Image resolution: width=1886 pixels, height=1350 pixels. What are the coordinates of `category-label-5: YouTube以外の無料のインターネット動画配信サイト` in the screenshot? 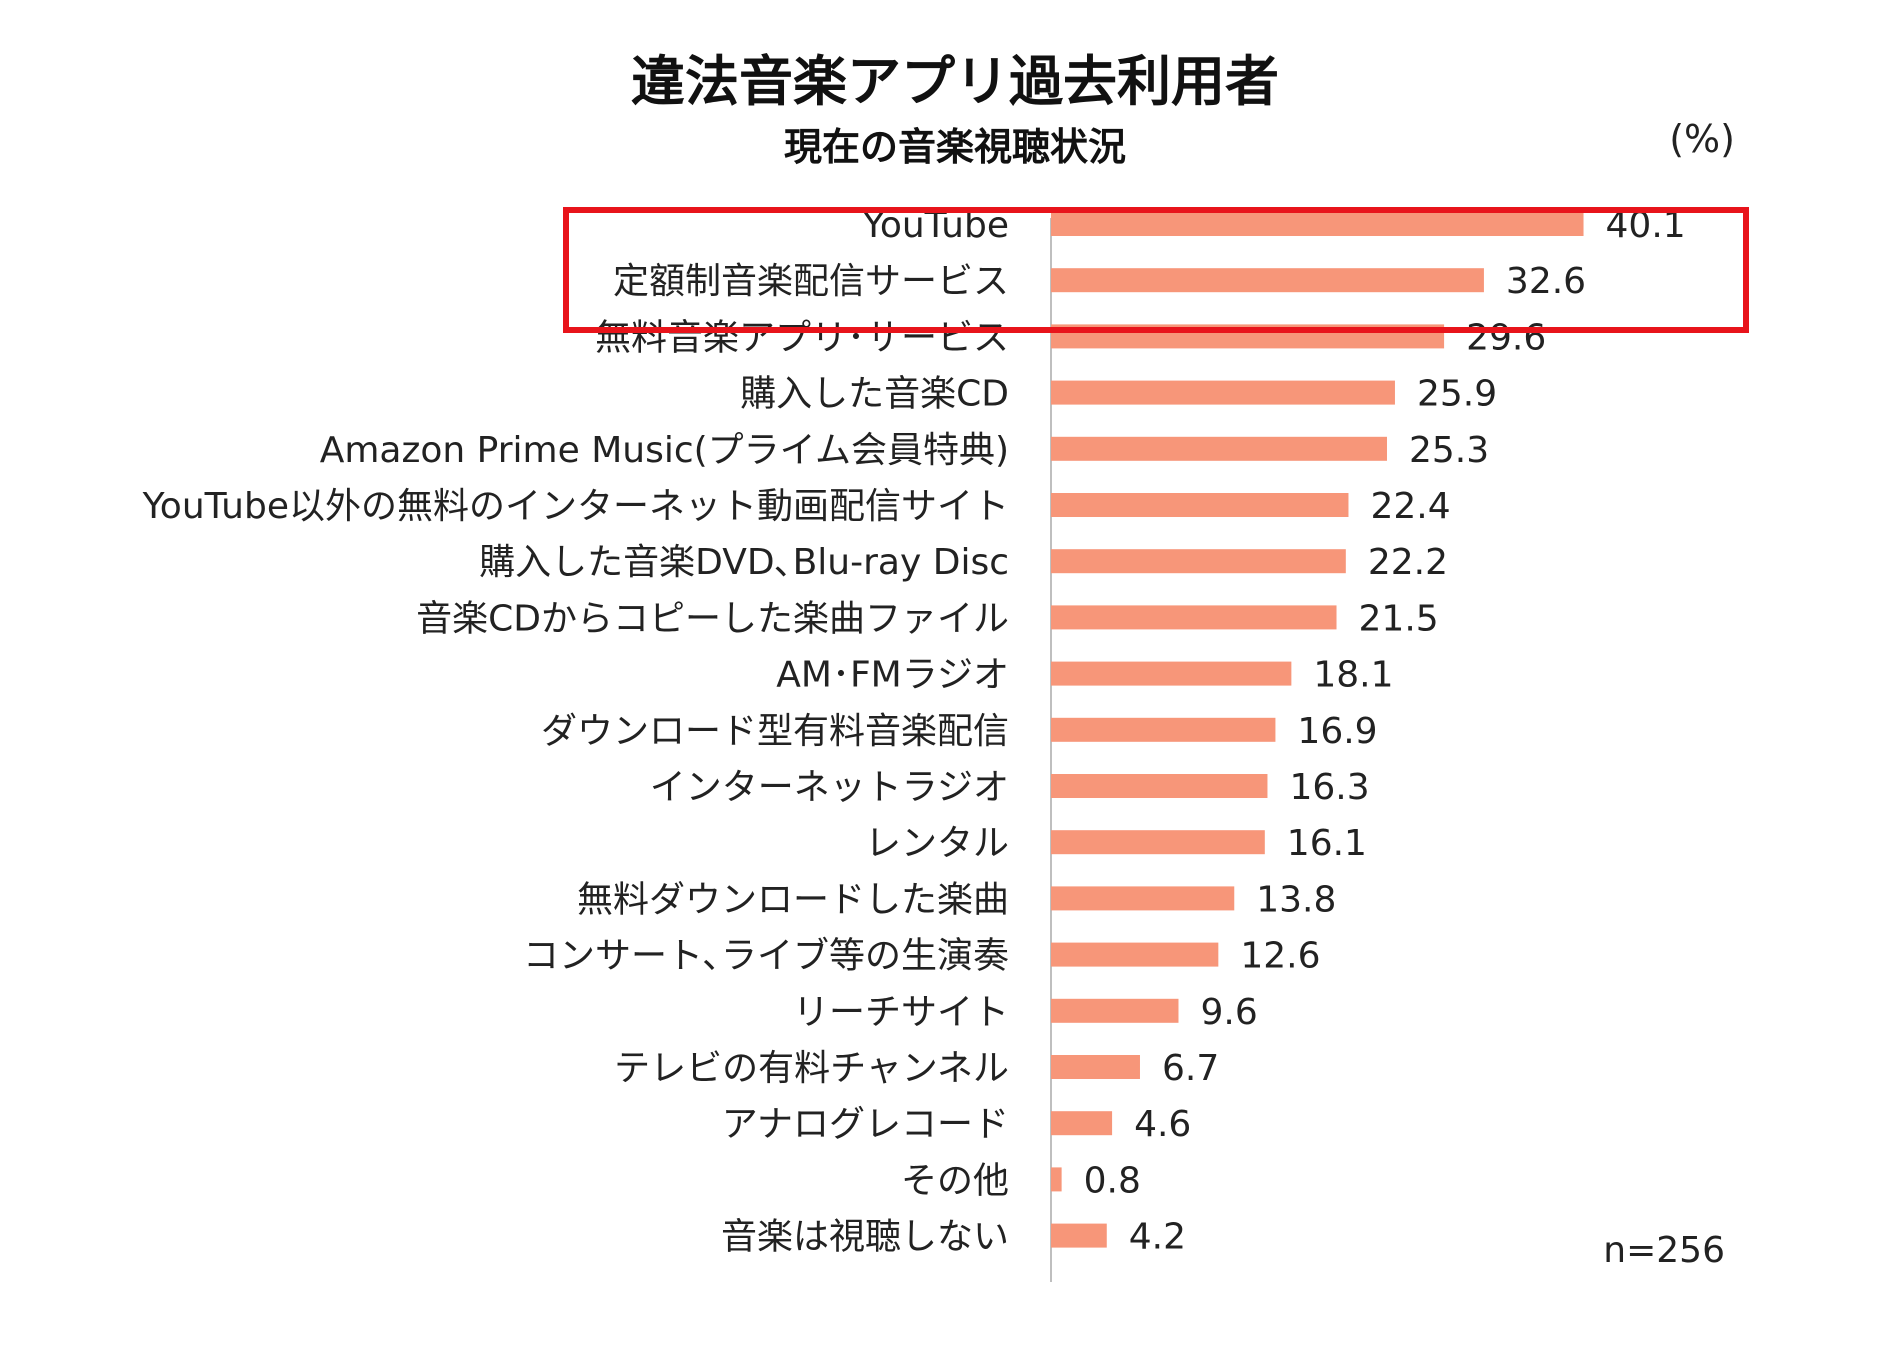 It's located at (575, 506).